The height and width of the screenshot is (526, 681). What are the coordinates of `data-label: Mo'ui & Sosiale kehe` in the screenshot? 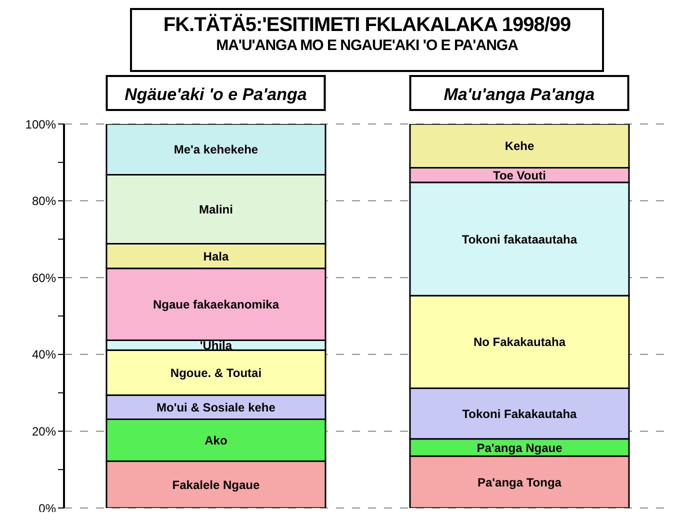 It's located at (216, 407).